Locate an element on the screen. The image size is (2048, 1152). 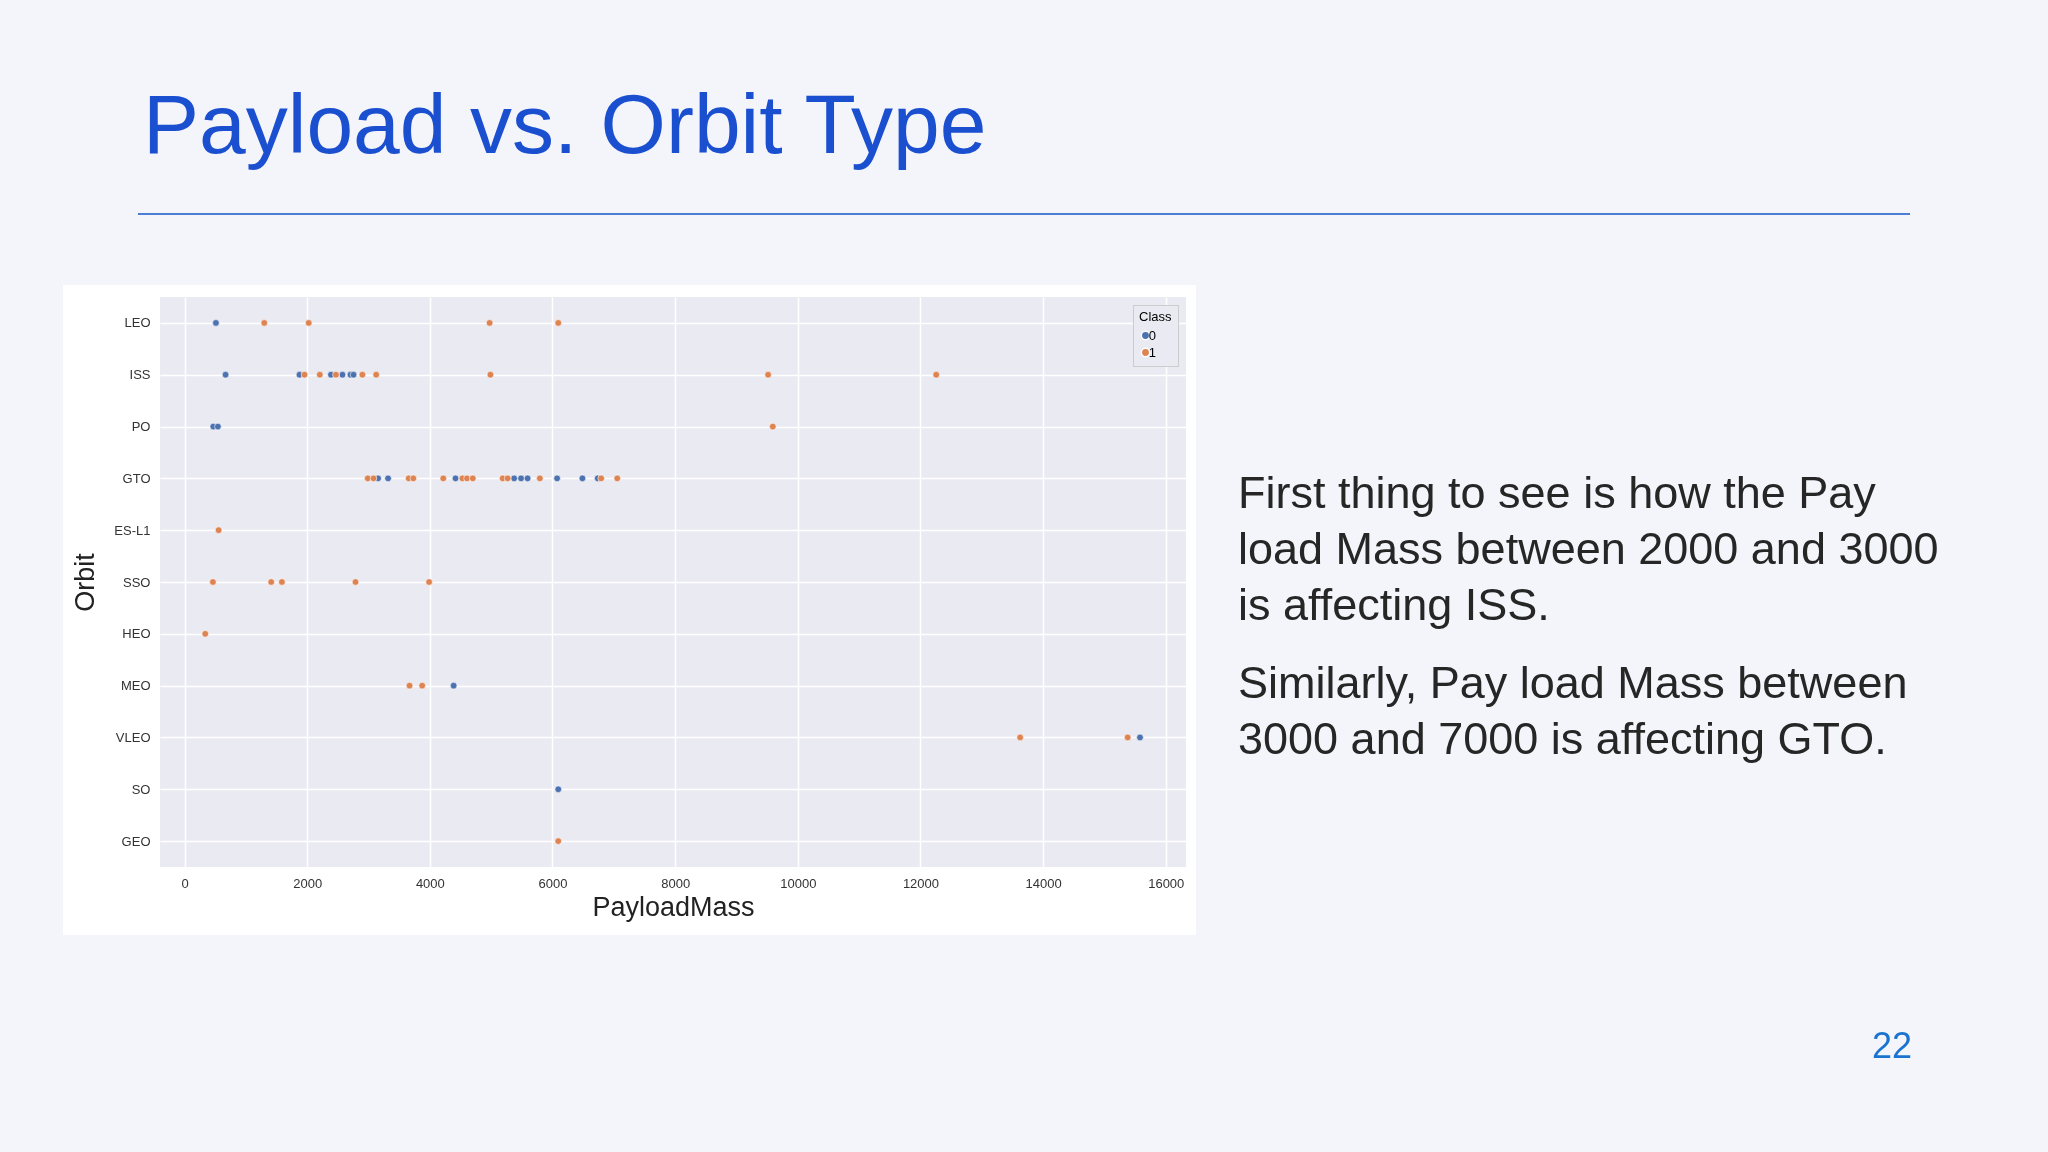
x-tick-label: 0 is located at coordinates (185, 883).